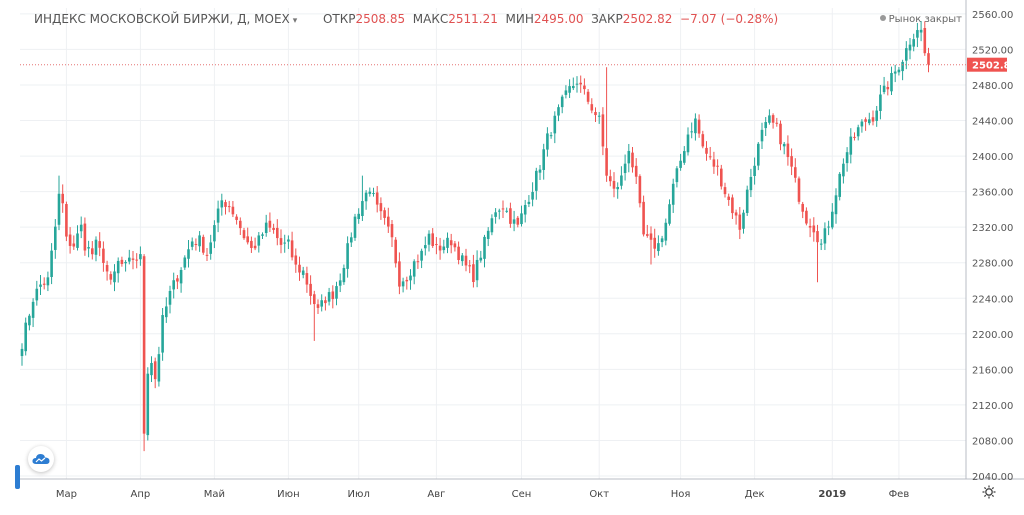  I want to click on settings-button, so click(989, 492).